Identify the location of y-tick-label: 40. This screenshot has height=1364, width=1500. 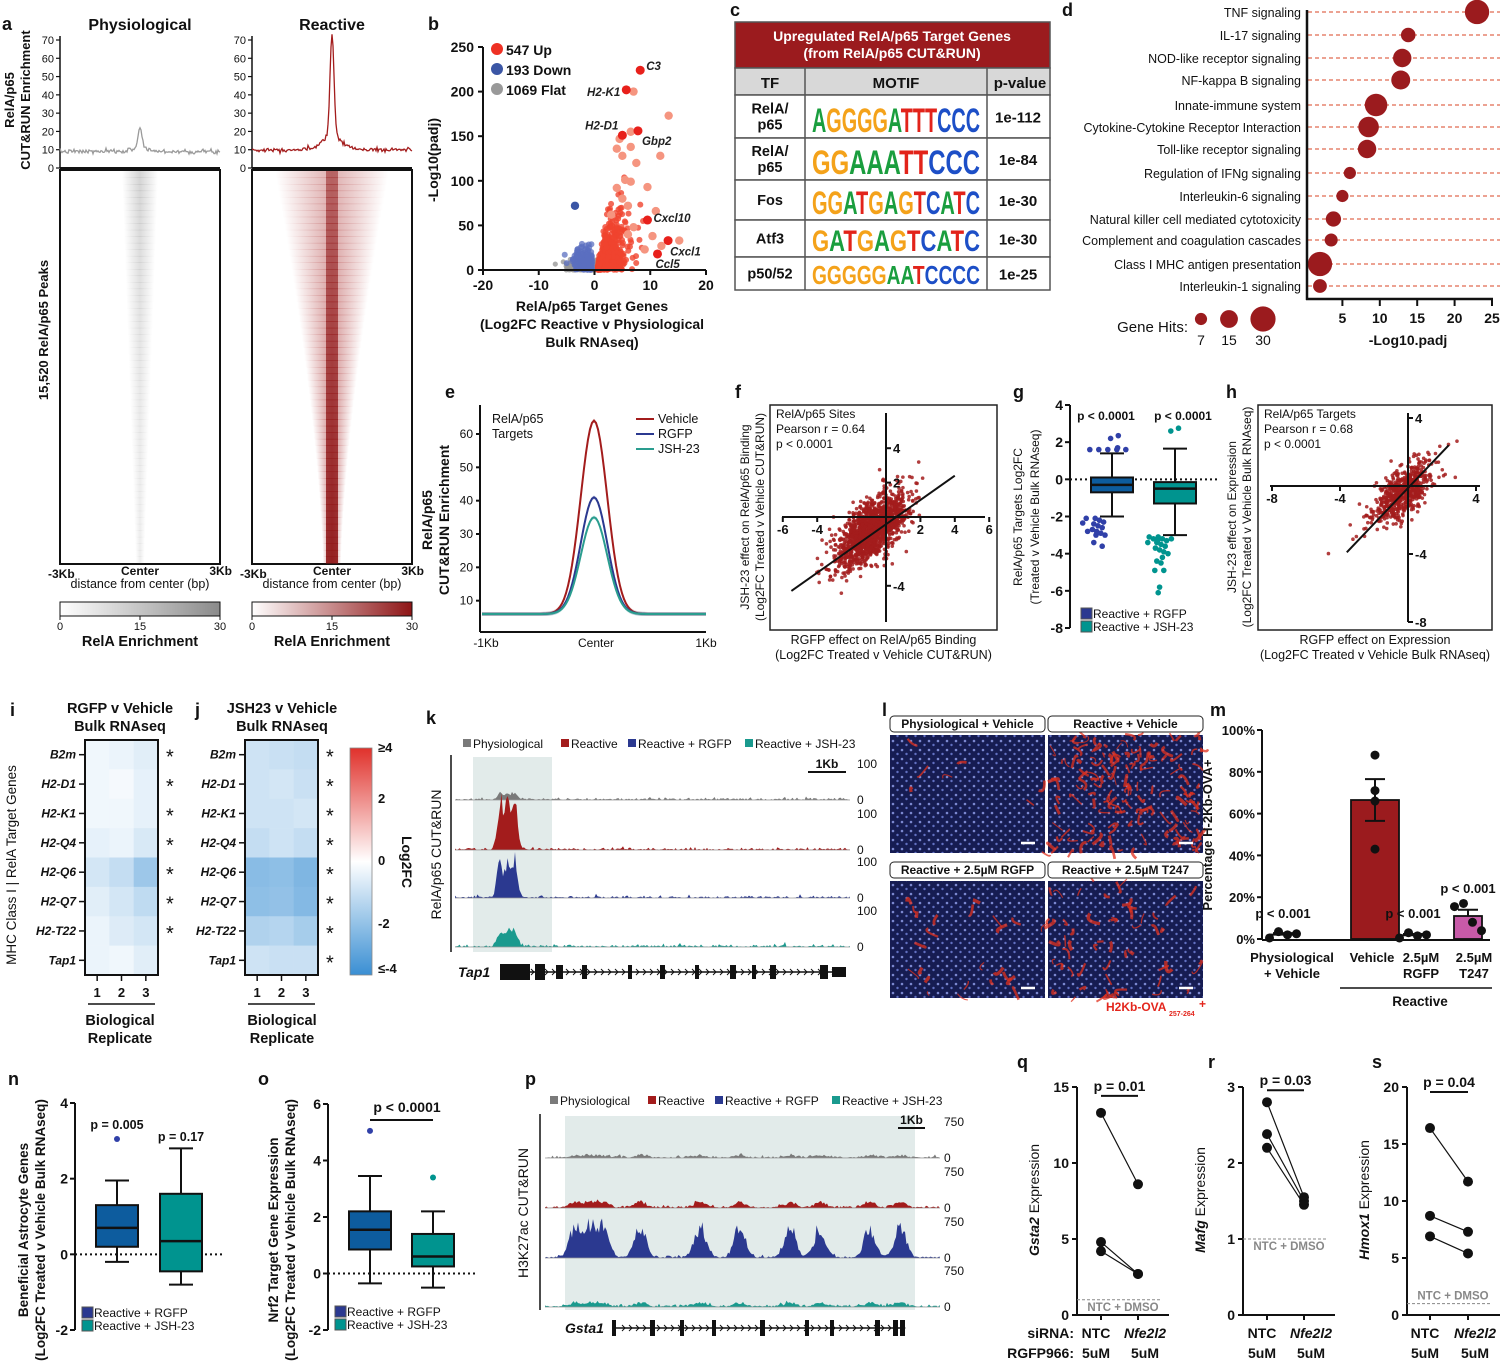
(467, 501).